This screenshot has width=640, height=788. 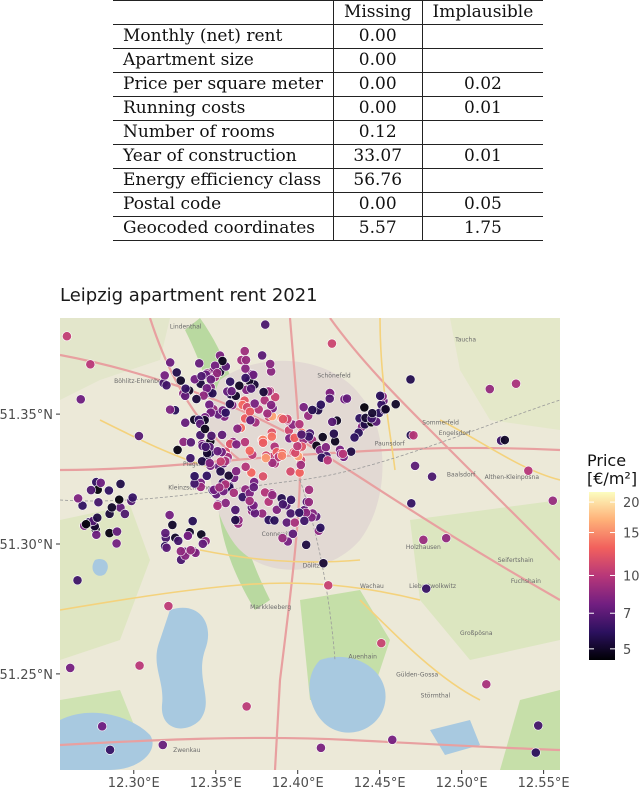 I want to click on row-label: Geocoded coordinates, so click(x=219, y=228).